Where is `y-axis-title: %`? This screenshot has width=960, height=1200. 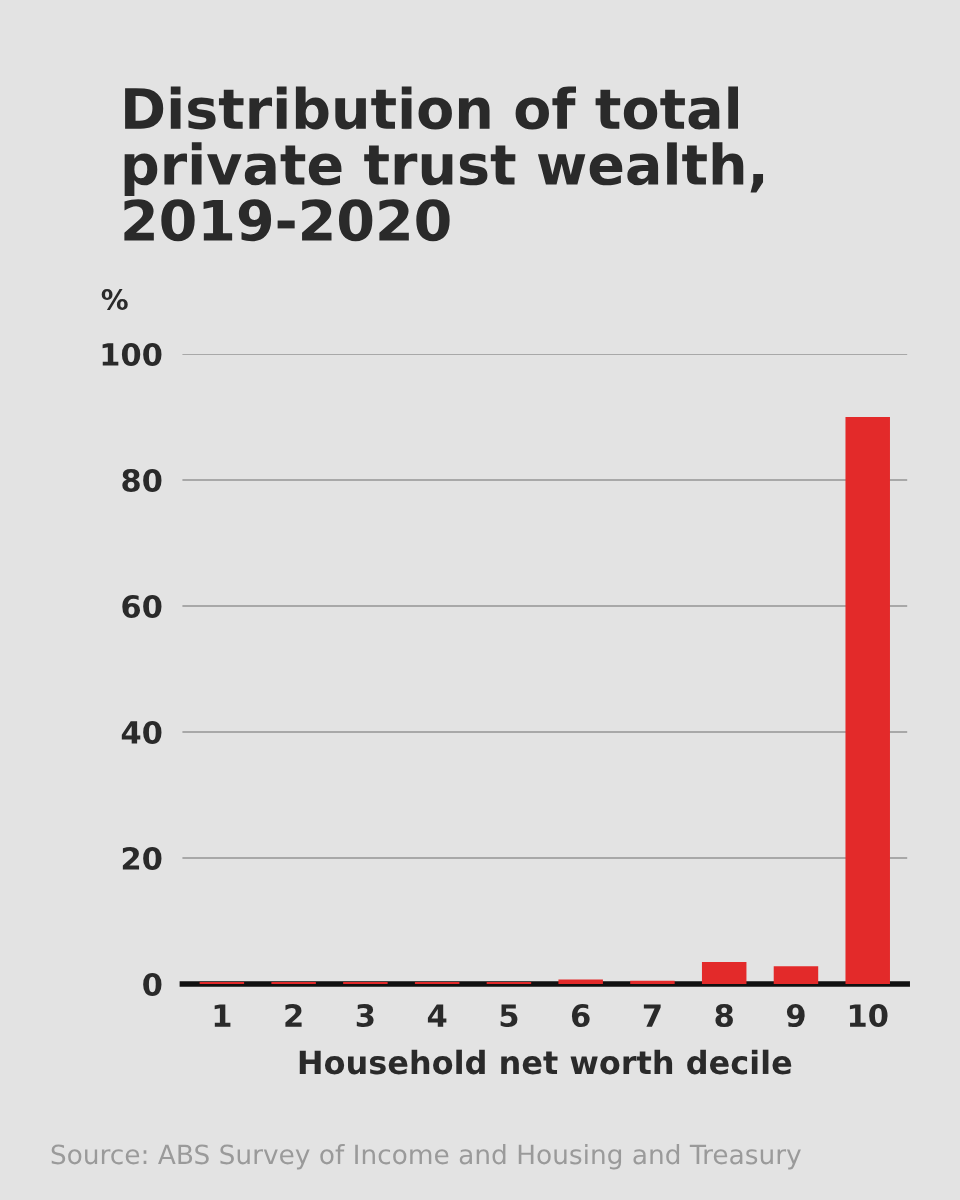
y-axis-title: % is located at coordinates (114, 299).